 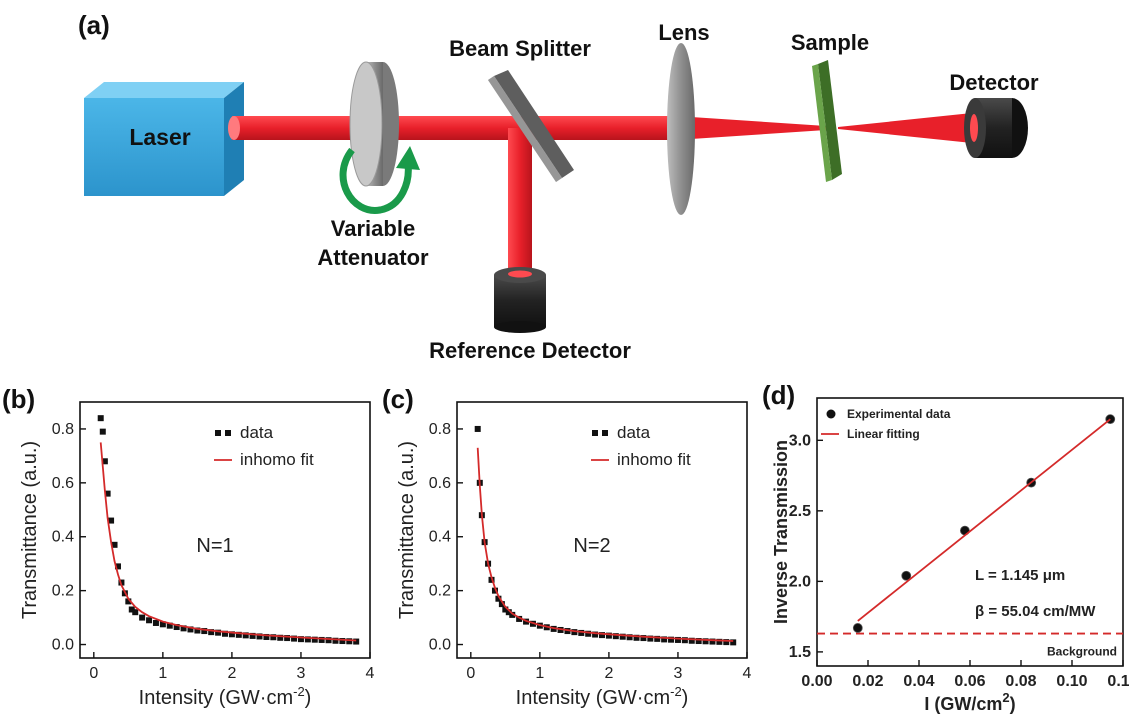 What do you see at coordinates (1020, 681) in the screenshot?
I see `x-tick-label: 0.08` at bounding box center [1020, 681].